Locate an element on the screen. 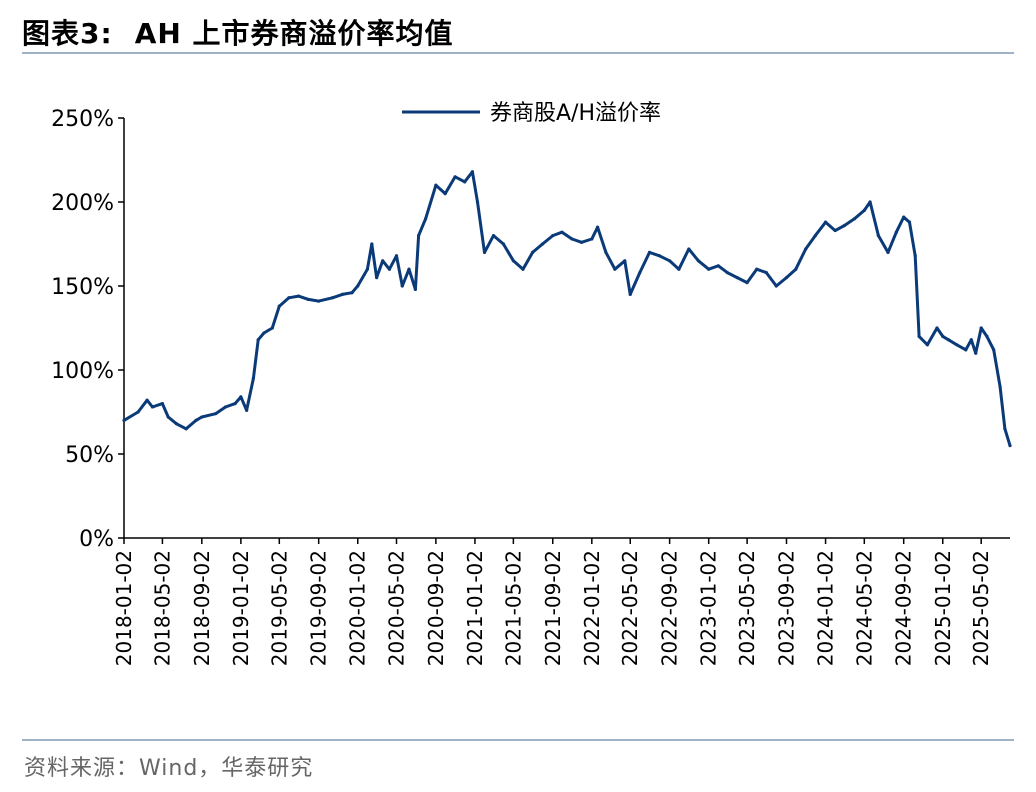 This screenshot has width=1036, height=792. x-tick-label: 2018-09-02 is located at coordinates (202, 608).